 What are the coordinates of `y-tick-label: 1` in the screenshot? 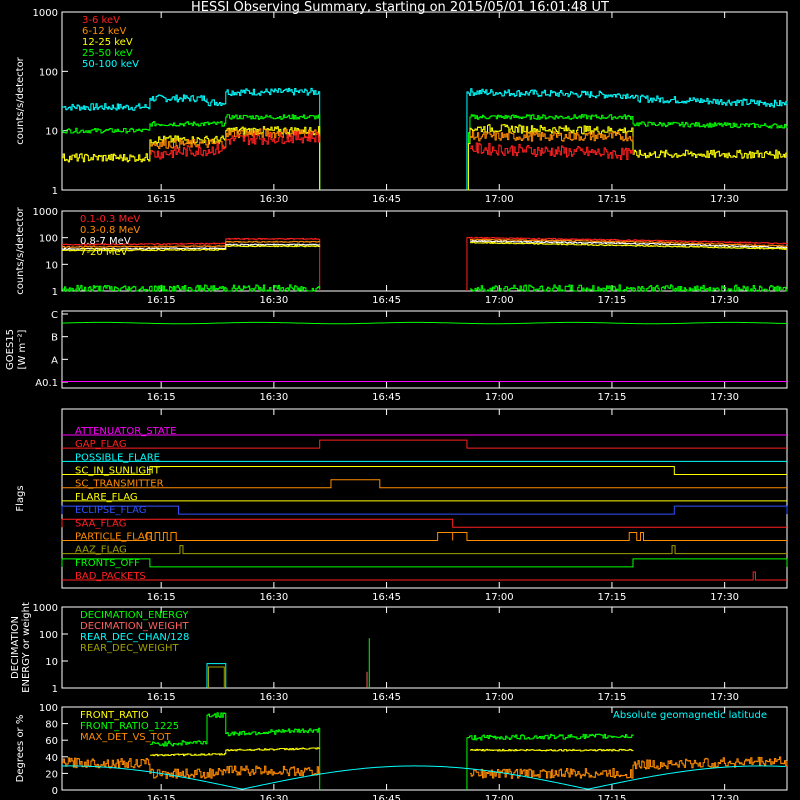 It's located at (55, 191).